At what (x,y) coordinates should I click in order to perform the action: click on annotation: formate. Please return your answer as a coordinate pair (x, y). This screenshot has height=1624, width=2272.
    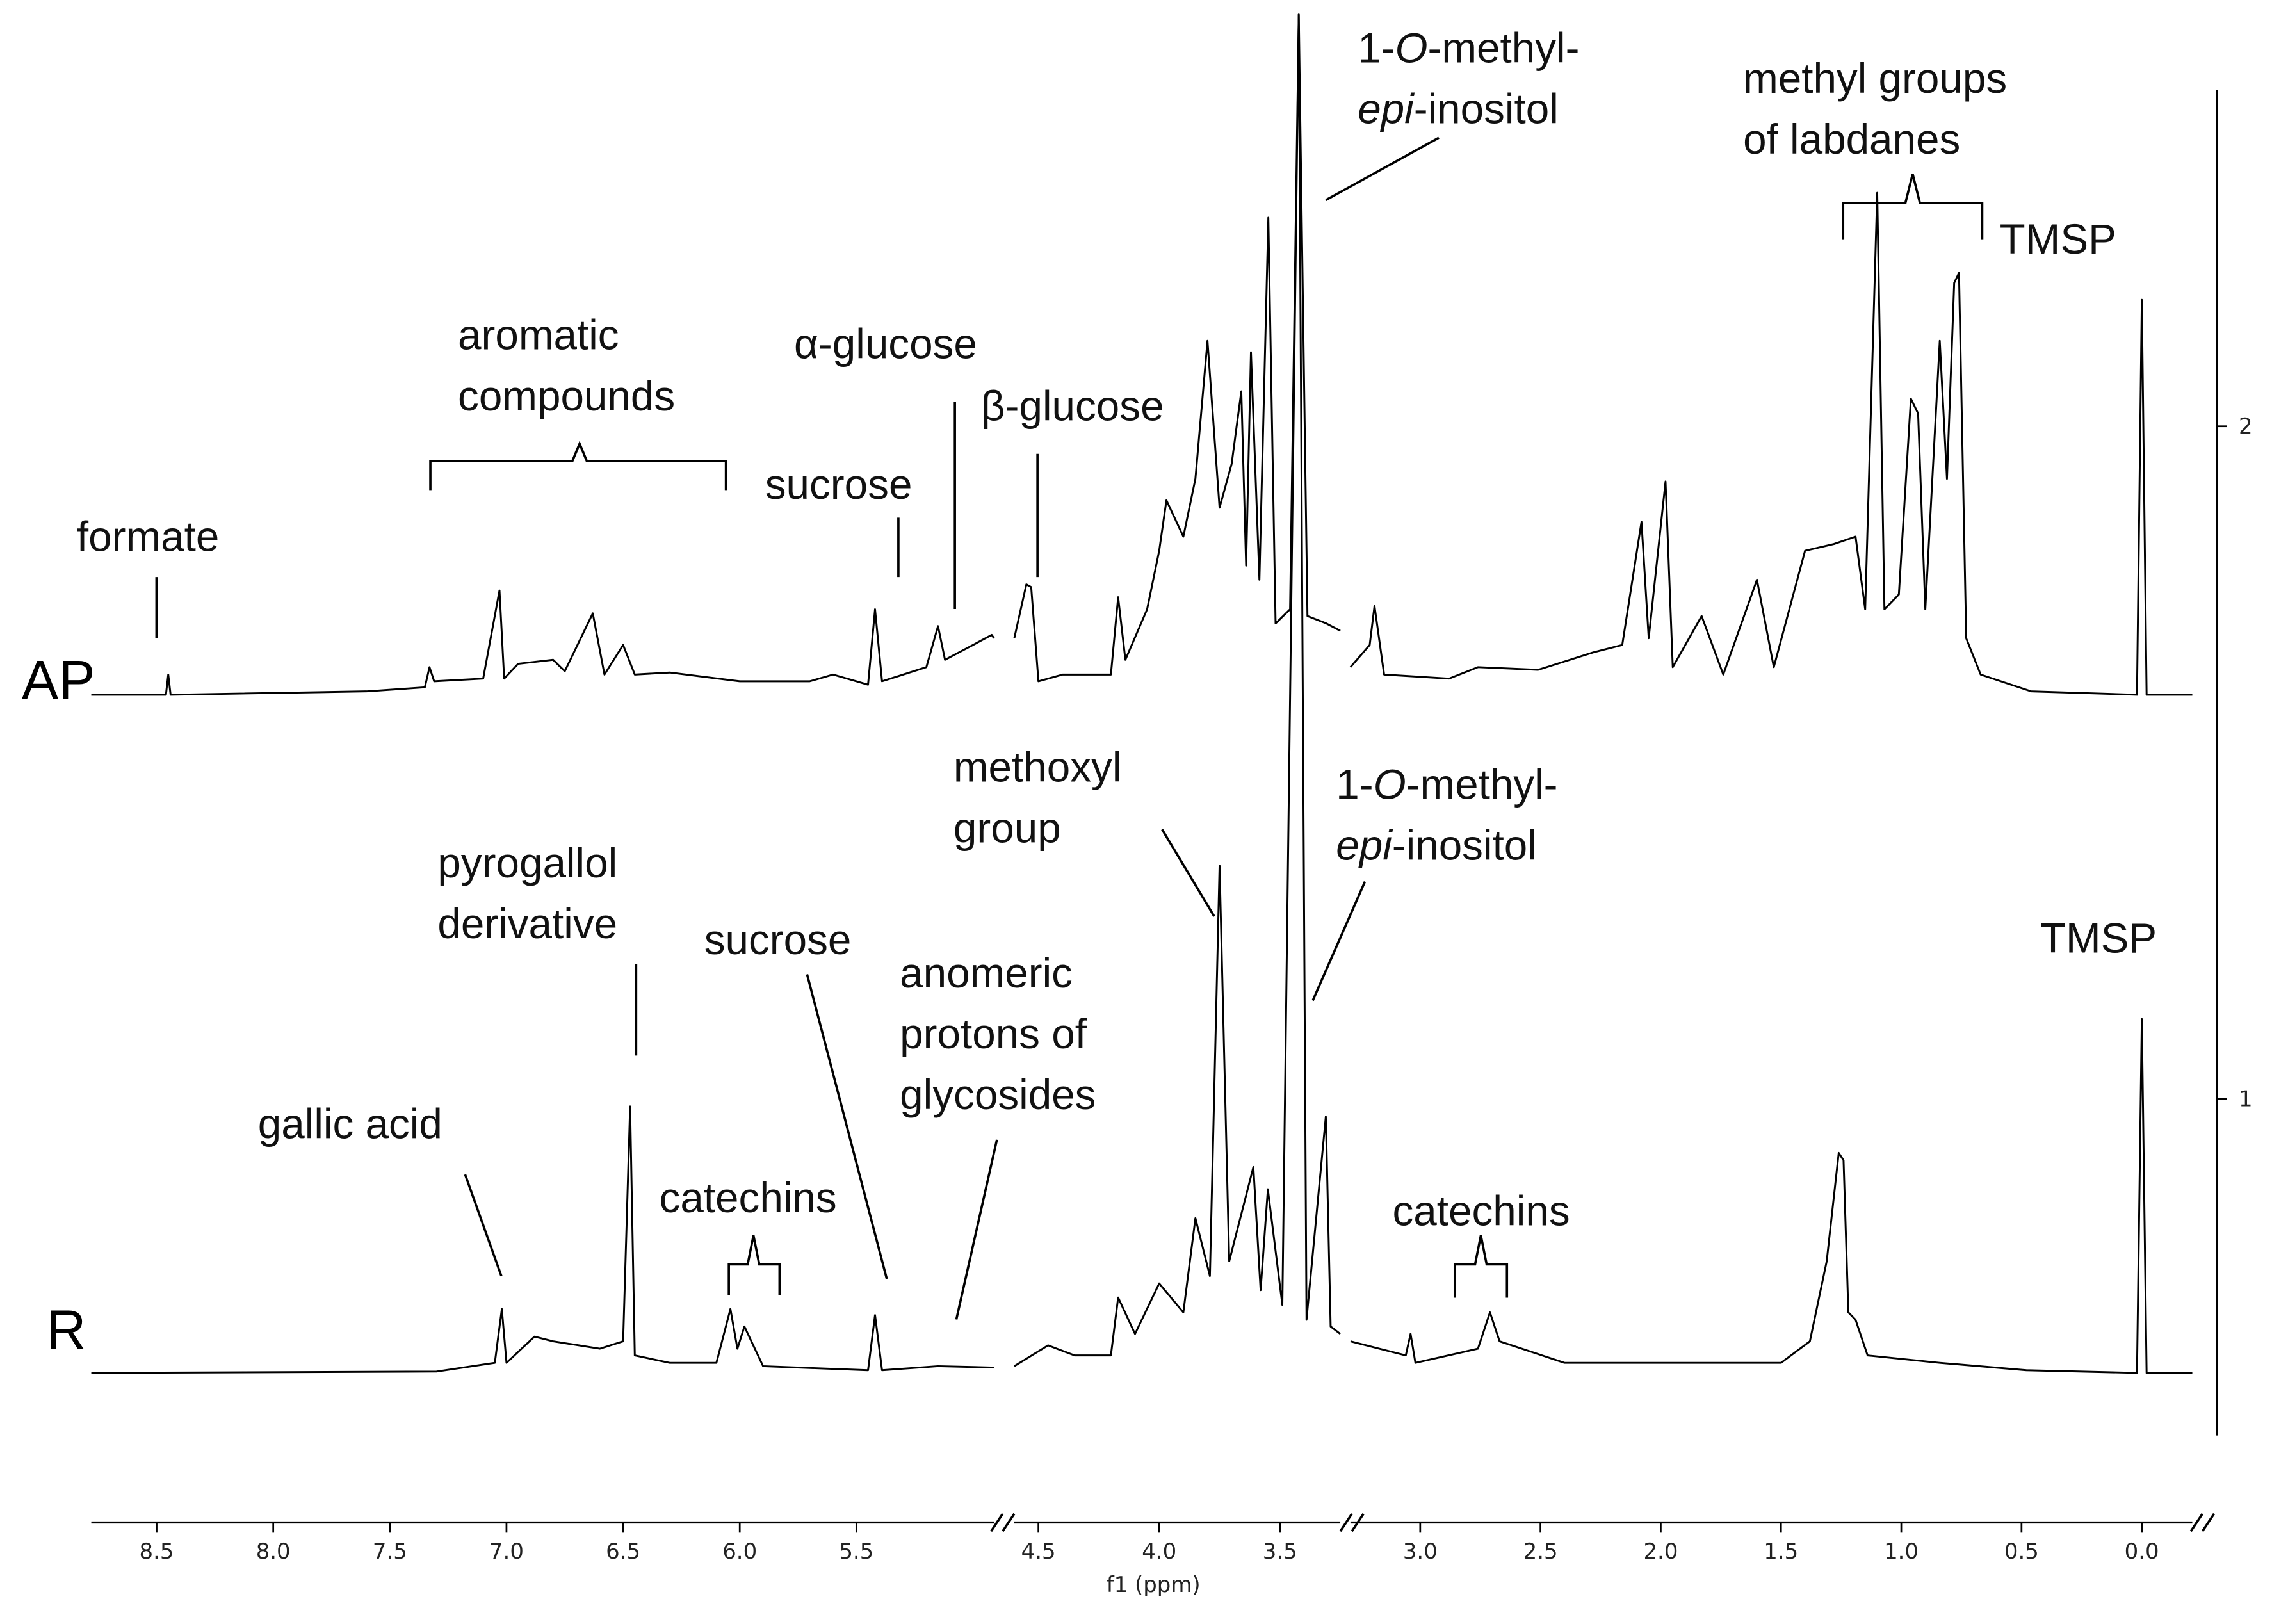
    Looking at the image, I should click on (148, 536).